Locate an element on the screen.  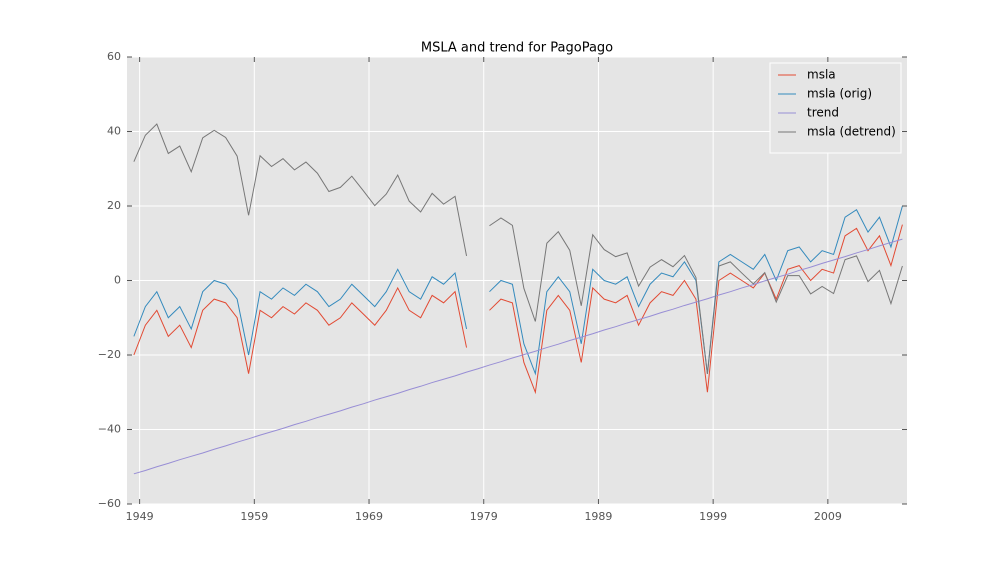
y-tick-label: −60 is located at coordinates (109, 503).